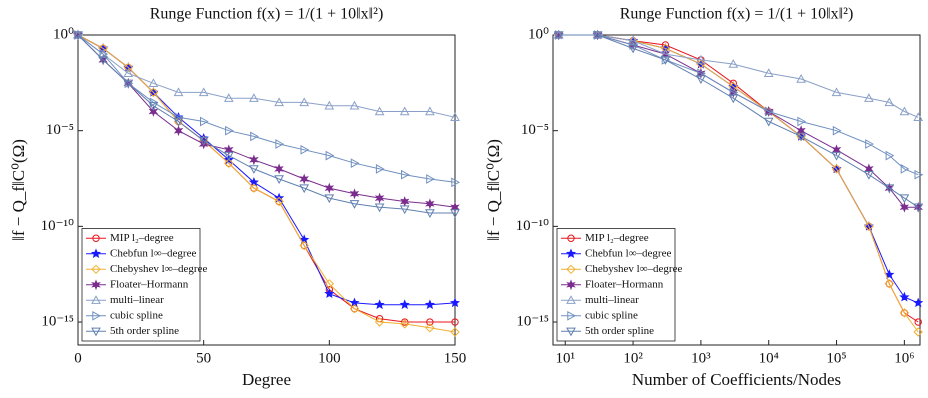 This screenshot has width=928, height=398. Describe the element at coordinates (619, 331) in the screenshot. I see `legend-label: 5th order spline` at that location.